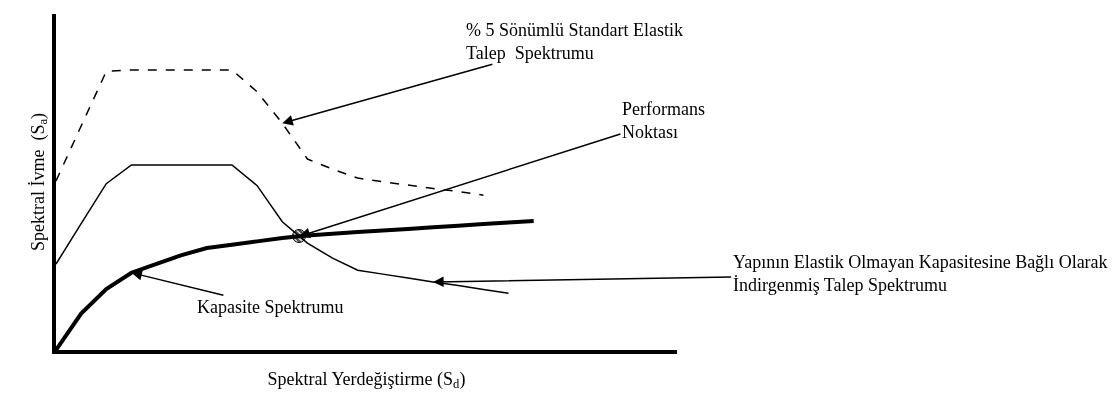  I want to click on text: Yapının Elastik Olmayan Kapasitesine Bağlı Olarak İndirgenmiş Talep Spektrumu, so click(920, 274).